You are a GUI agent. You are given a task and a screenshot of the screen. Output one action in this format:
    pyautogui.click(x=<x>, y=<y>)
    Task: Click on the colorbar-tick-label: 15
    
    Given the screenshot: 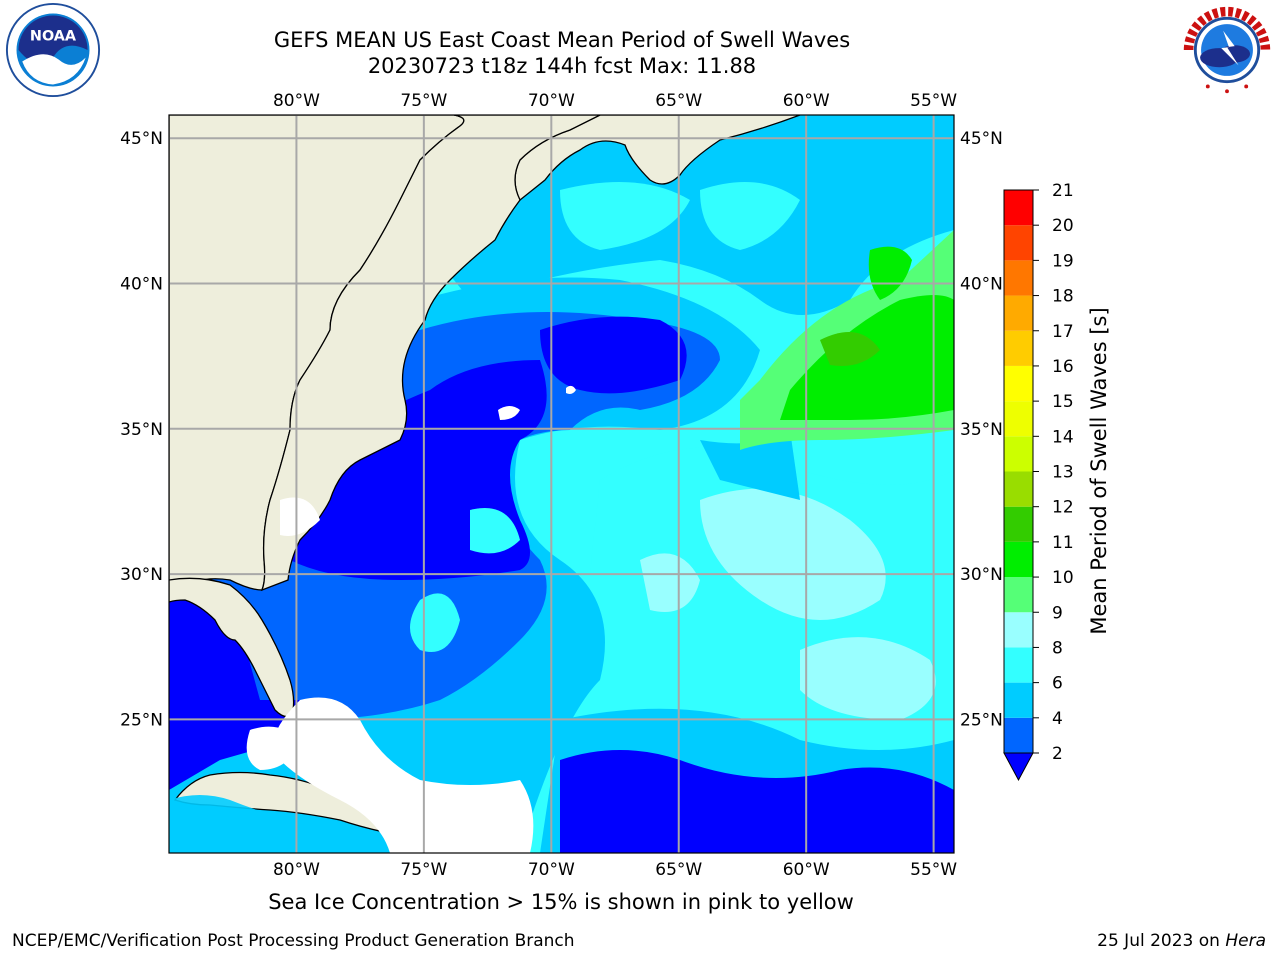 What is the action you would take?
    pyautogui.click(x=1063, y=402)
    